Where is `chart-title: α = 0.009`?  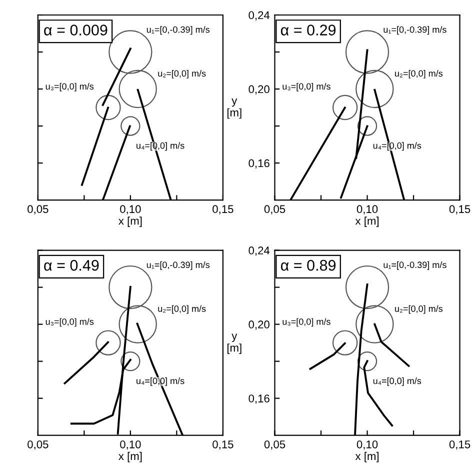 chart-title: α = 0.009 is located at coordinates (76, 30).